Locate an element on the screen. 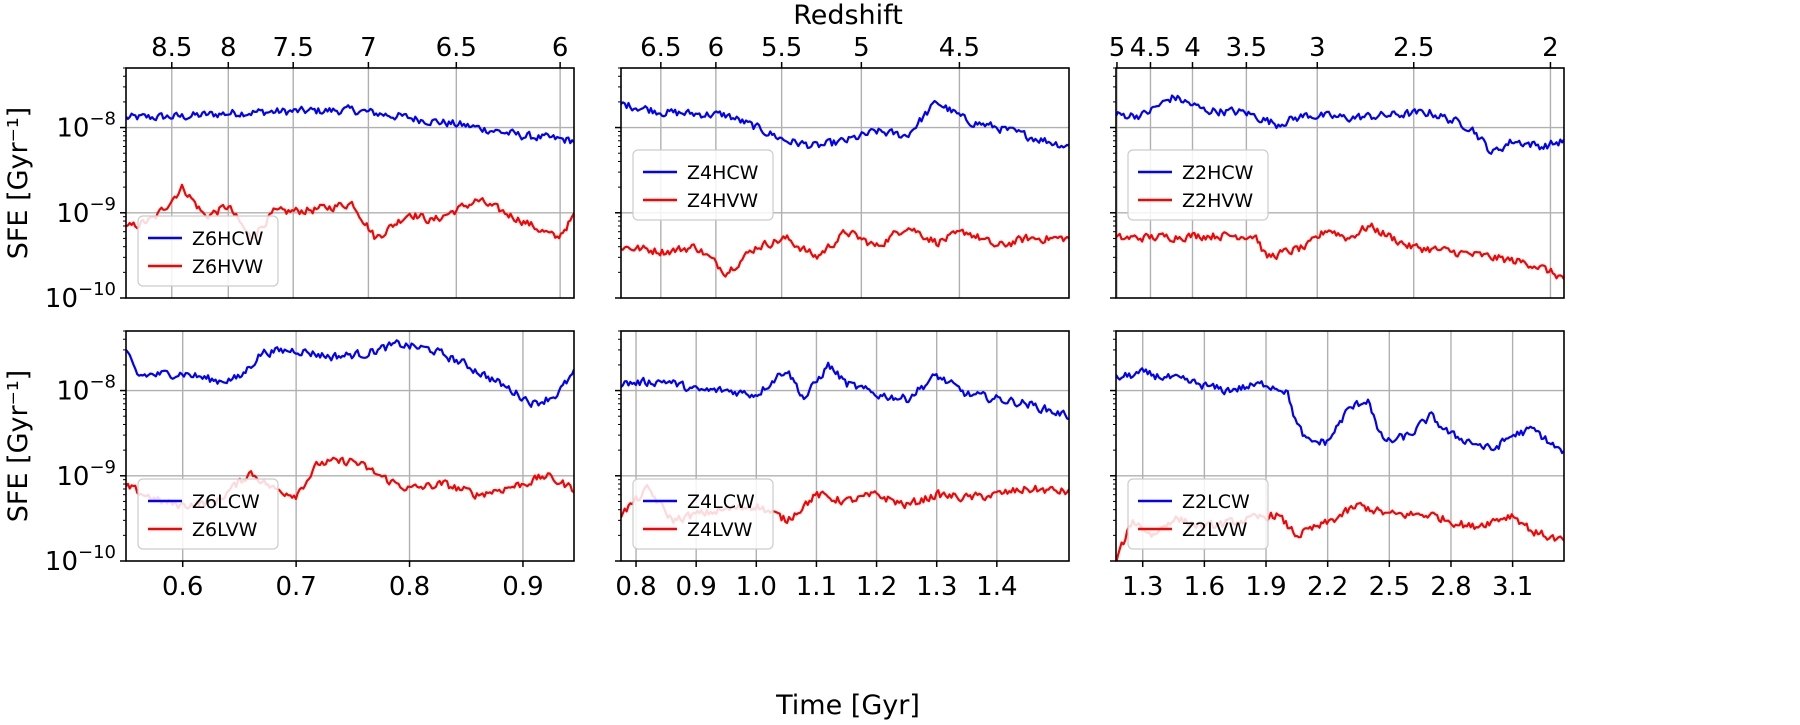  panel-top-right: 5 4.5 4 3.5 3 2.5 2 Z2HCW Z2HVW is located at coordinates (1337, 166).